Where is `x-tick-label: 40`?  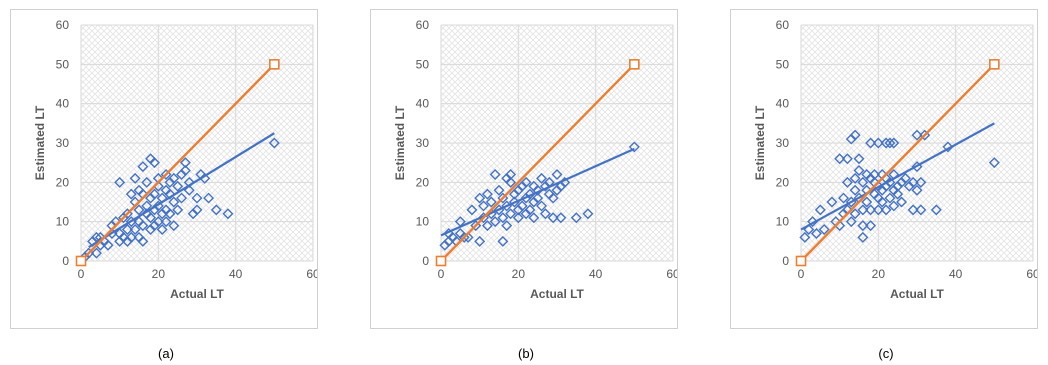 x-tick-label: 40 is located at coordinates (596, 274).